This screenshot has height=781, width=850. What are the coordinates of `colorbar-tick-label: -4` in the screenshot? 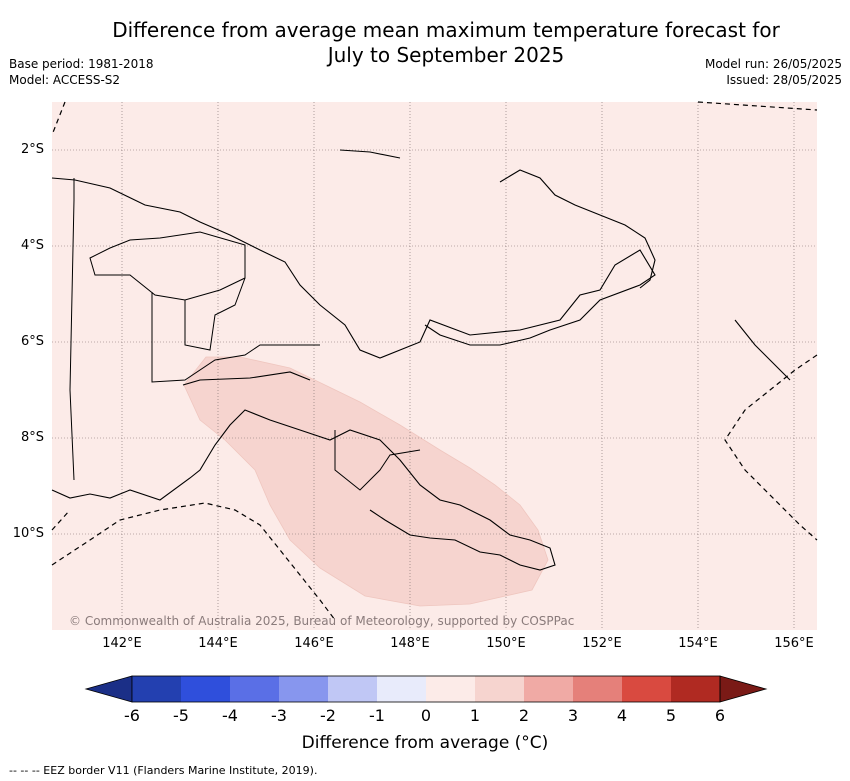 It's located at (230, 715).